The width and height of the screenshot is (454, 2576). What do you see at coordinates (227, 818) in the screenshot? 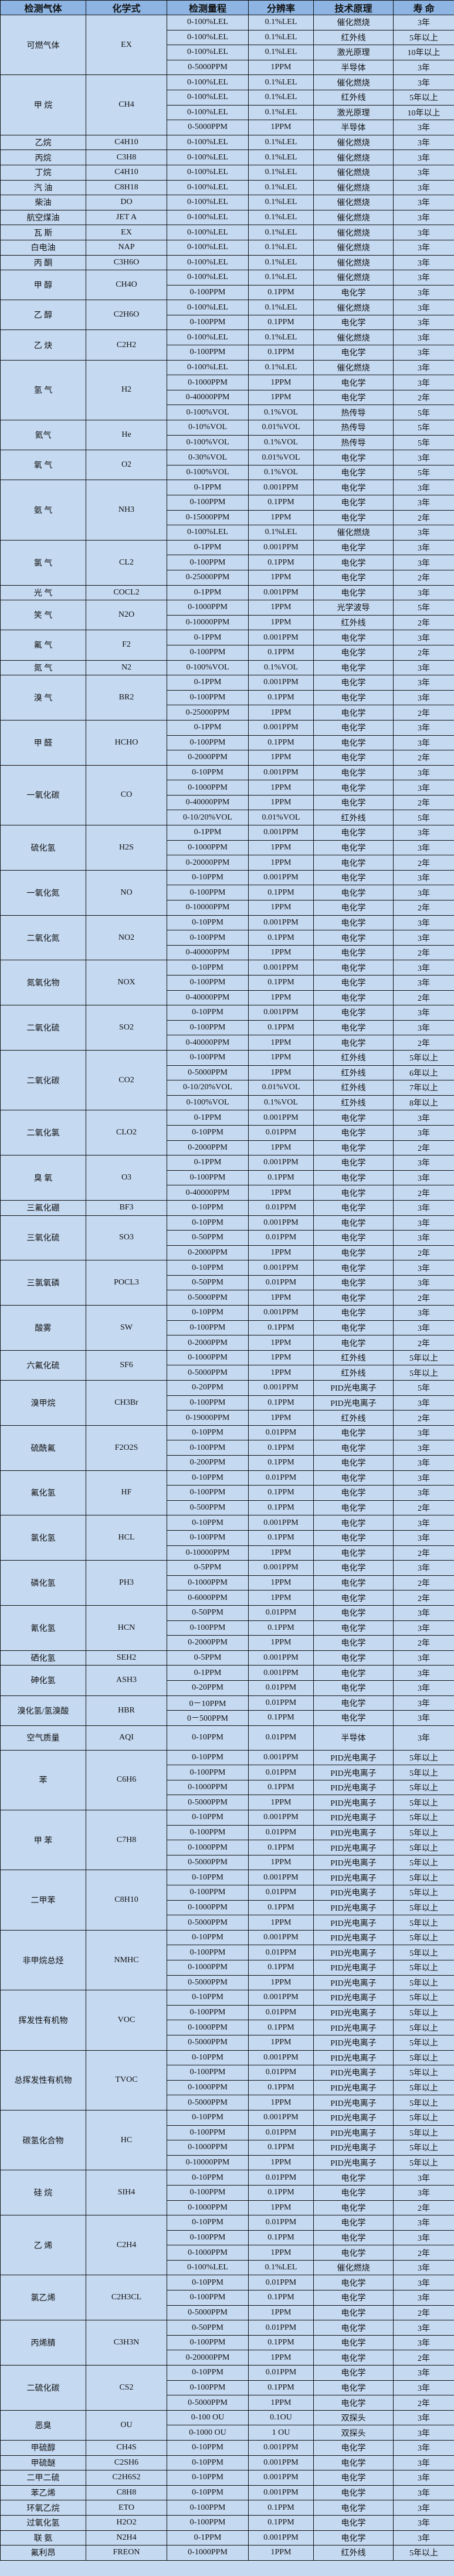
I see `table-row: 0-10/20%VOL 0.01%VOL 红外线 5年` at bounding box center [227, 818].